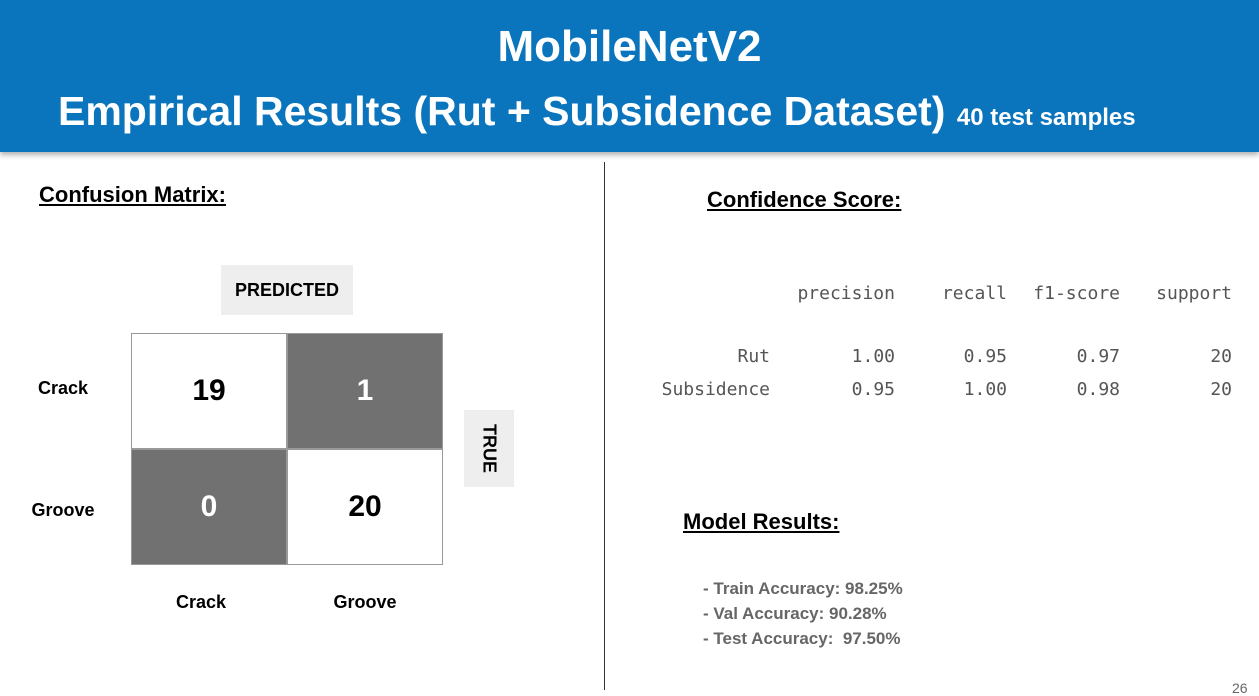 The image size is (1259, 696). I want to click on heading: Confidence Score:, so click(804, 199).